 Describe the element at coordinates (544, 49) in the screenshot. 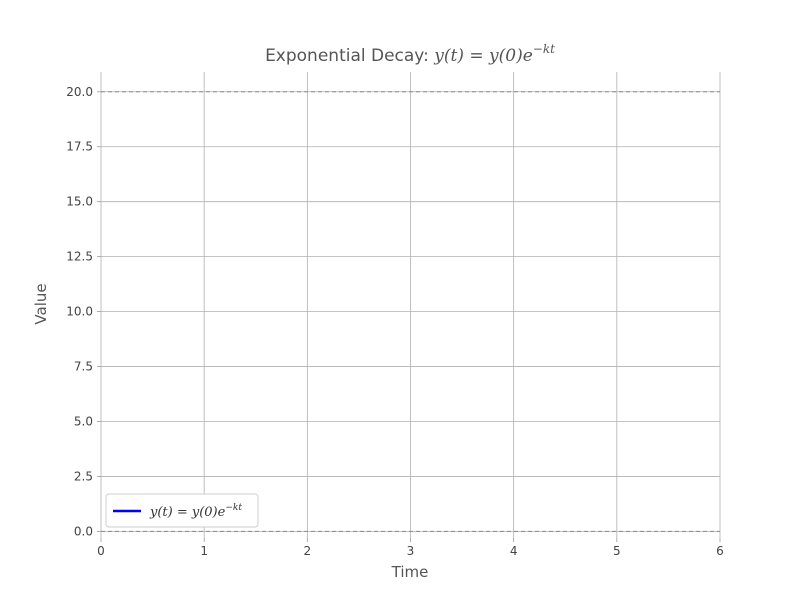

I see `chart-title-exponent: −kt` at that location.